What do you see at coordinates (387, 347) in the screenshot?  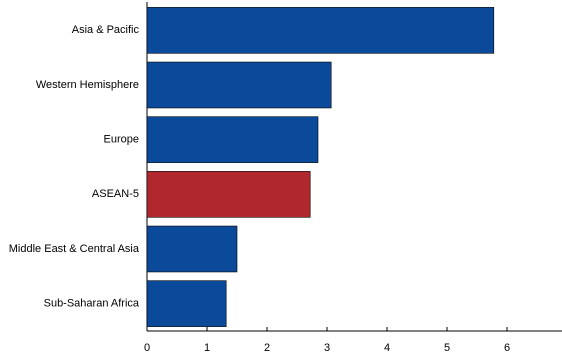 I see `x-tick-label: 4` at bounding box center [387, 347].